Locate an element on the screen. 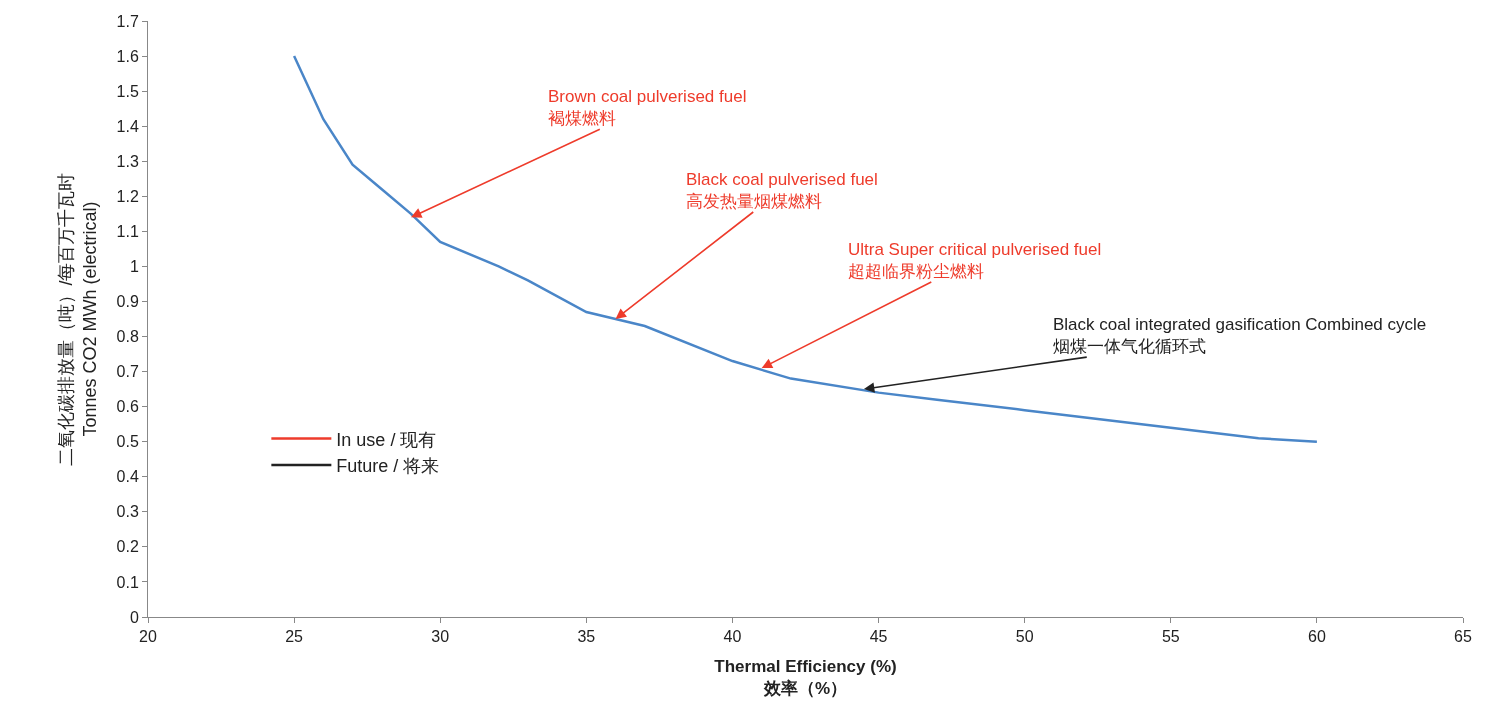  x-tick-label: 55 is located at coordinates (1170, 637).